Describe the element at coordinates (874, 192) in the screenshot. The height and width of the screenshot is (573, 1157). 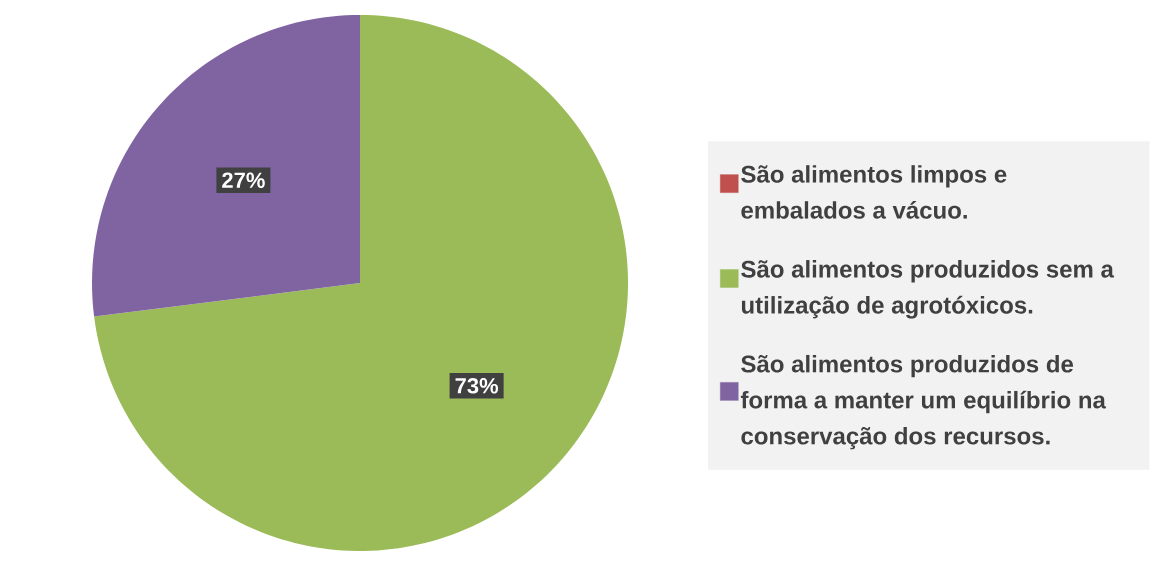
I see `legend-label: São alimentos limpos e embalados a vácuo.` at that location.